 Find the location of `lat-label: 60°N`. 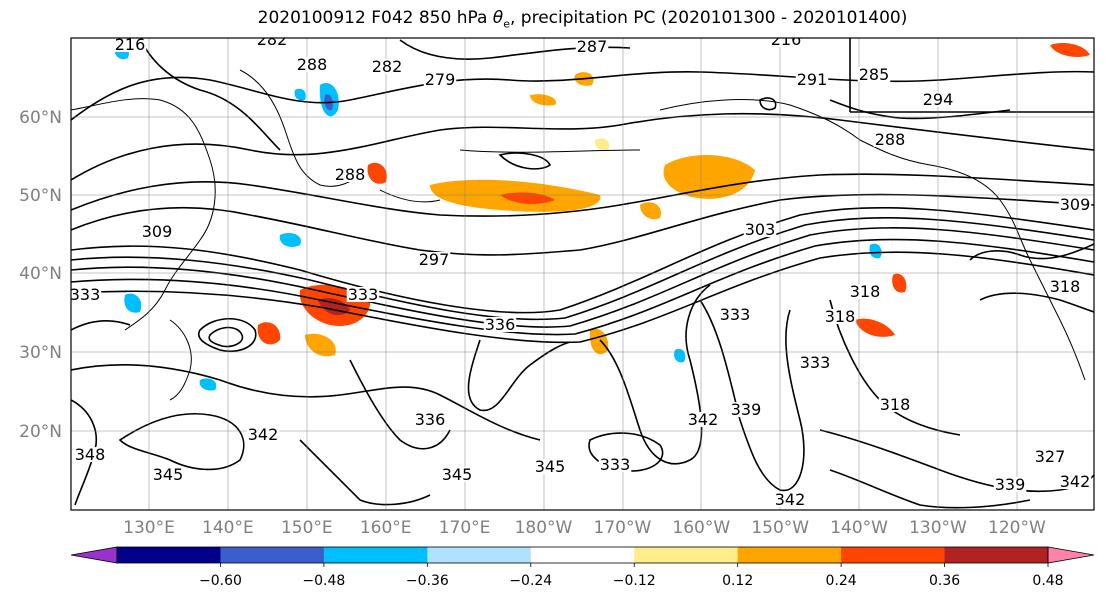

lat-label: 60°N is located at coordinates (40, 118).